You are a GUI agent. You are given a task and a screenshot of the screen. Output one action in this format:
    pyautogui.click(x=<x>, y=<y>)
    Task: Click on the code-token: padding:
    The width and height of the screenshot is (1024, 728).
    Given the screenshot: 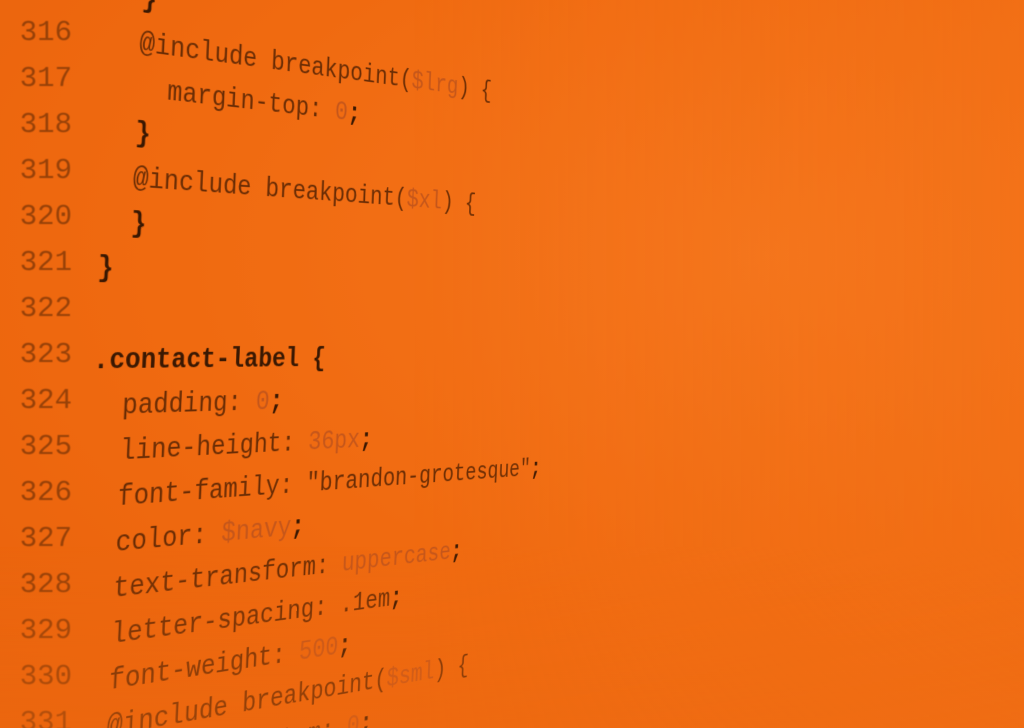 What is the action you would take?
    pyautogui.click(x=189, y=405)
    